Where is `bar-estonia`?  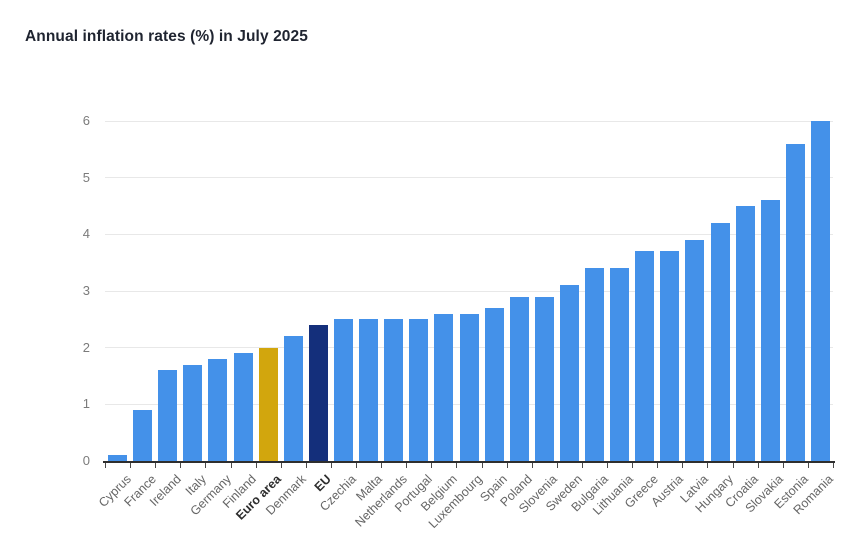 bar-estonia is located at coordinates (795, 302).